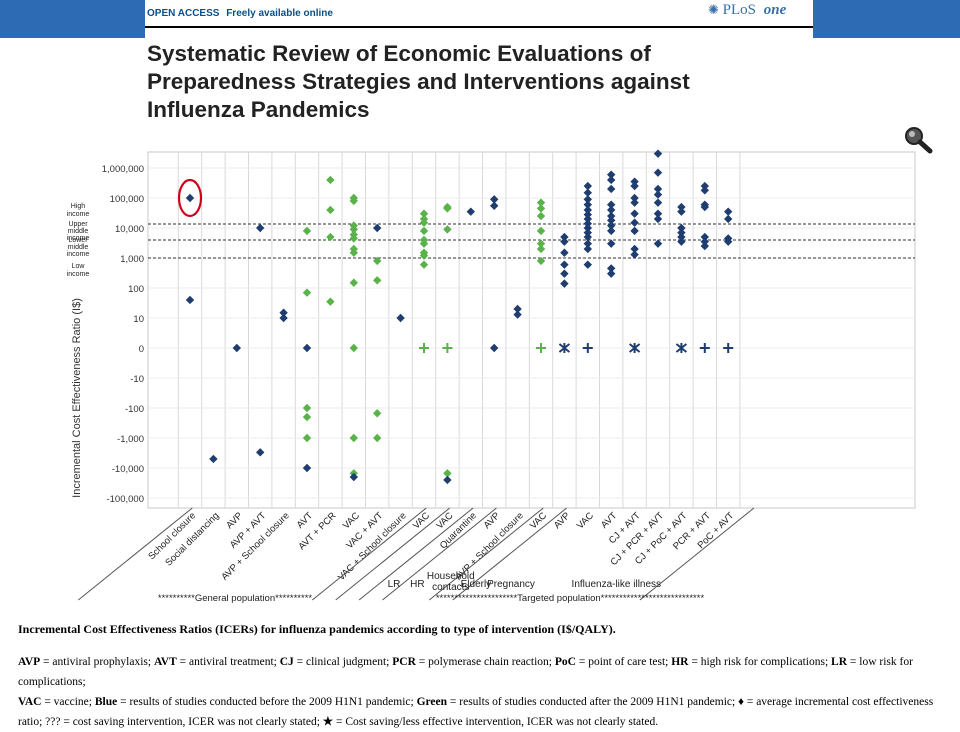  What do you see at coordinates (136, 289) in the screenshot?
I see `y-tick-label: 100` at bounding box center [136, 289].